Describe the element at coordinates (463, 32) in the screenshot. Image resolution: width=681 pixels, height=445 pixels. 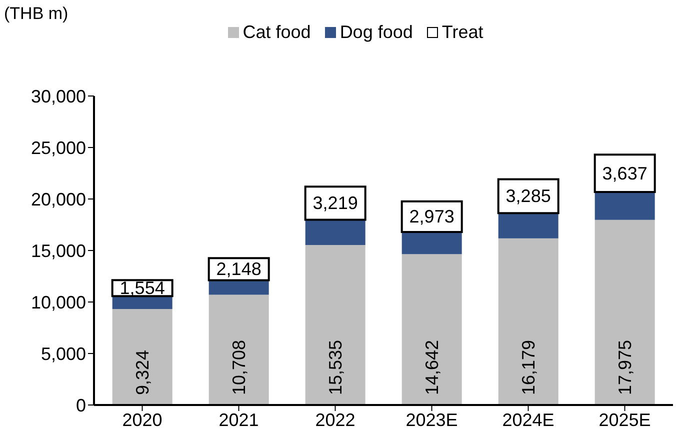
I see `legend-label: Treat` at that location.